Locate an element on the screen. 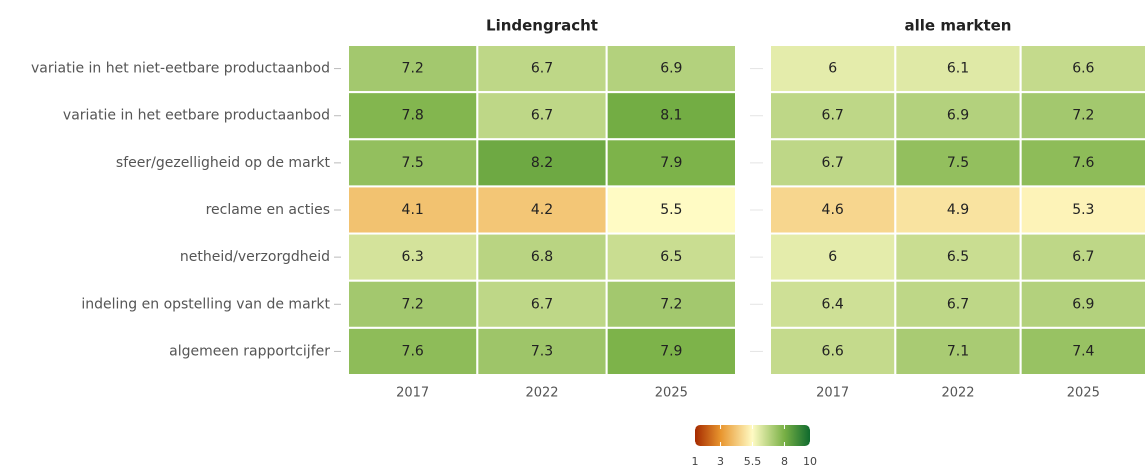  cell-label: 6.8 is located at coordinates (542, 257).